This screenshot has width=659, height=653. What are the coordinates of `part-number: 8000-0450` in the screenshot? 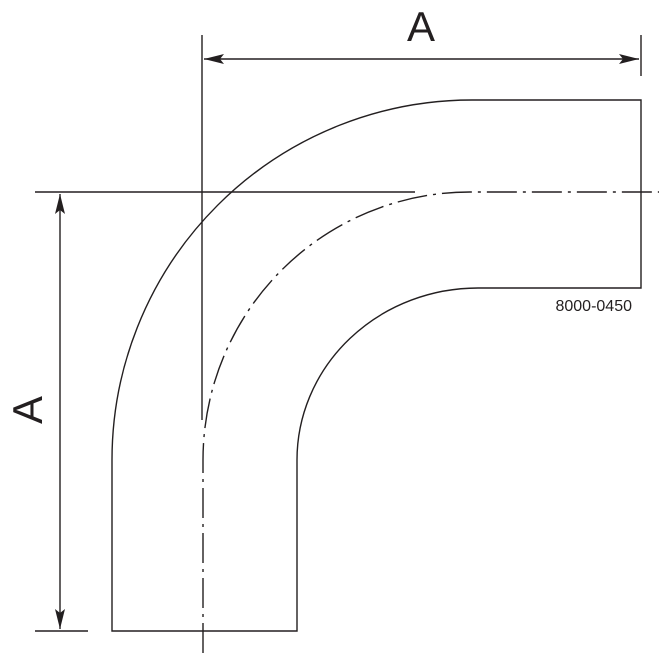 It's located at (593, 306).